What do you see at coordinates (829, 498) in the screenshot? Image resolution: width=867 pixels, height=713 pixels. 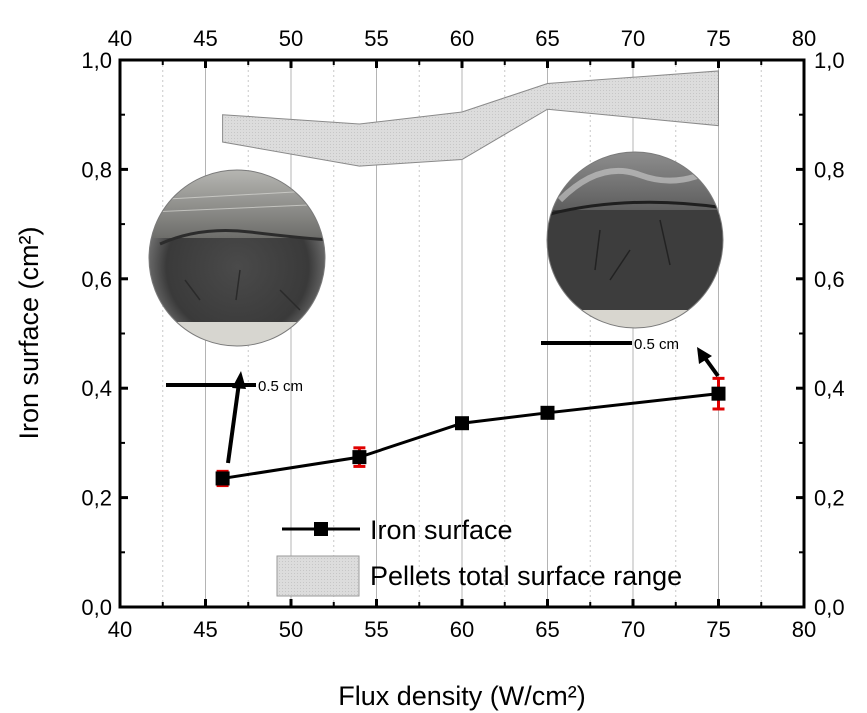 I see `right-tick-label-1: 0,2` at bounding box center [829, 498].